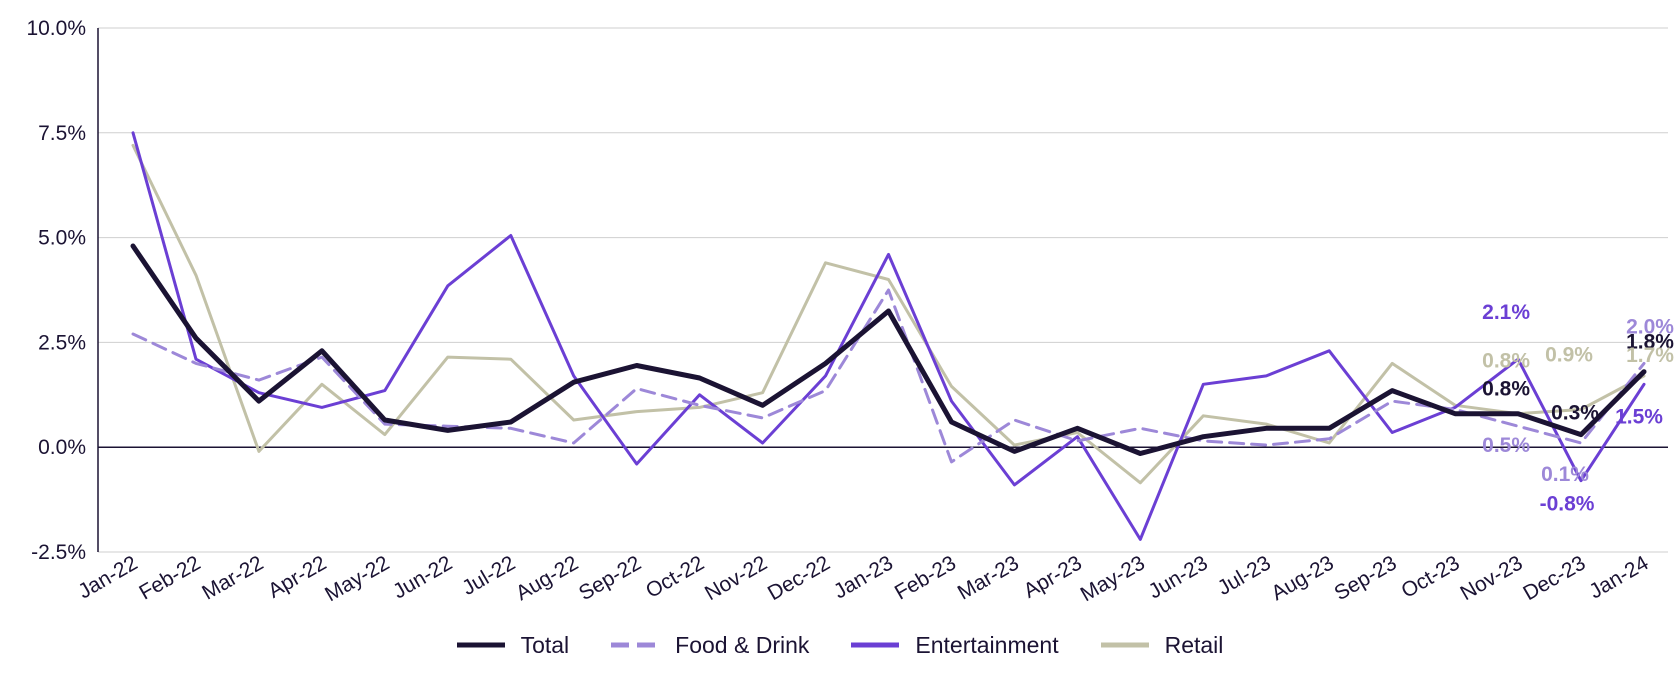  Describe the element at coordinates (925, 577) in the screenshot. I see `x-tick-label: Feb-23` at that location.